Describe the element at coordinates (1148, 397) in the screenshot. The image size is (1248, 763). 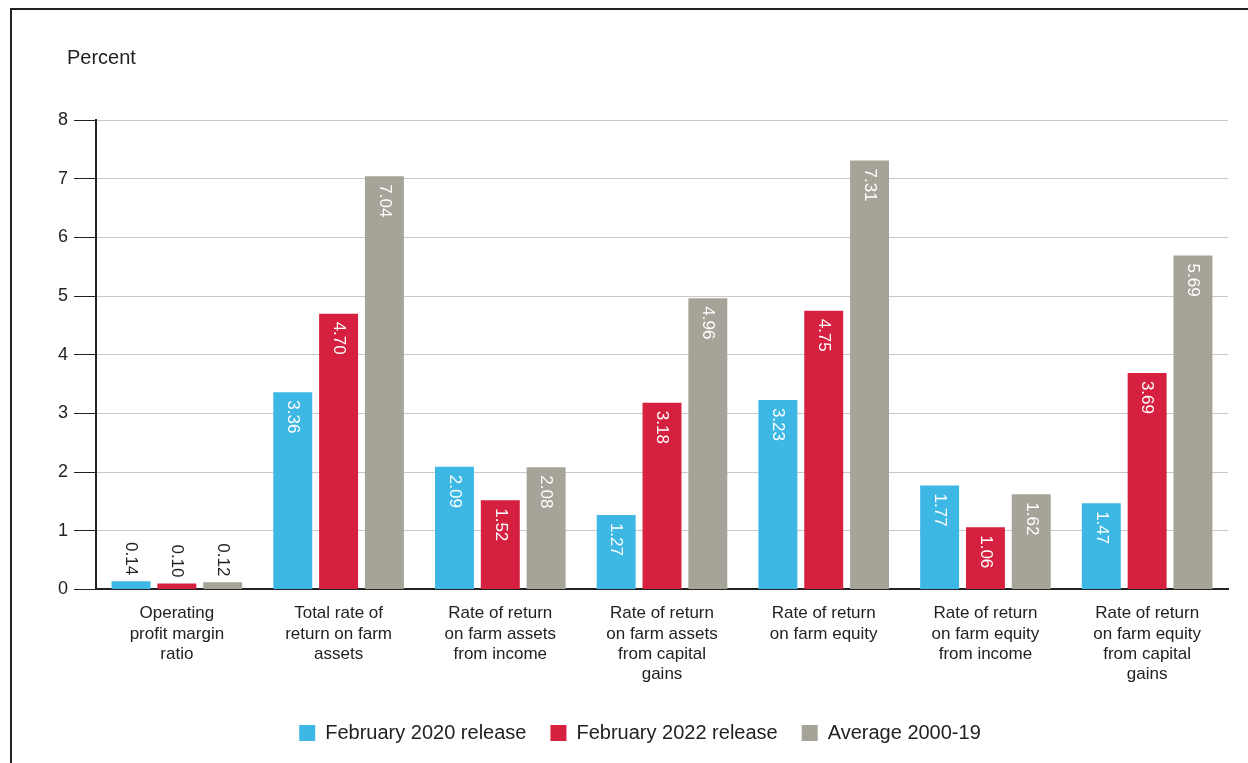
I see `data-label: 3.69` at that location.